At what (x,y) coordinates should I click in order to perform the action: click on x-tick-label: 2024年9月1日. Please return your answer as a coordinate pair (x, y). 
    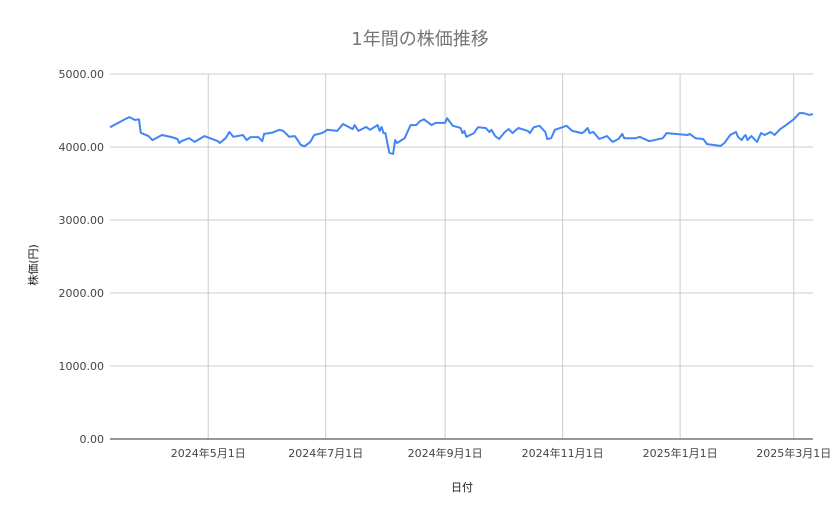
    Looking at the image, I should click on (445, 453).